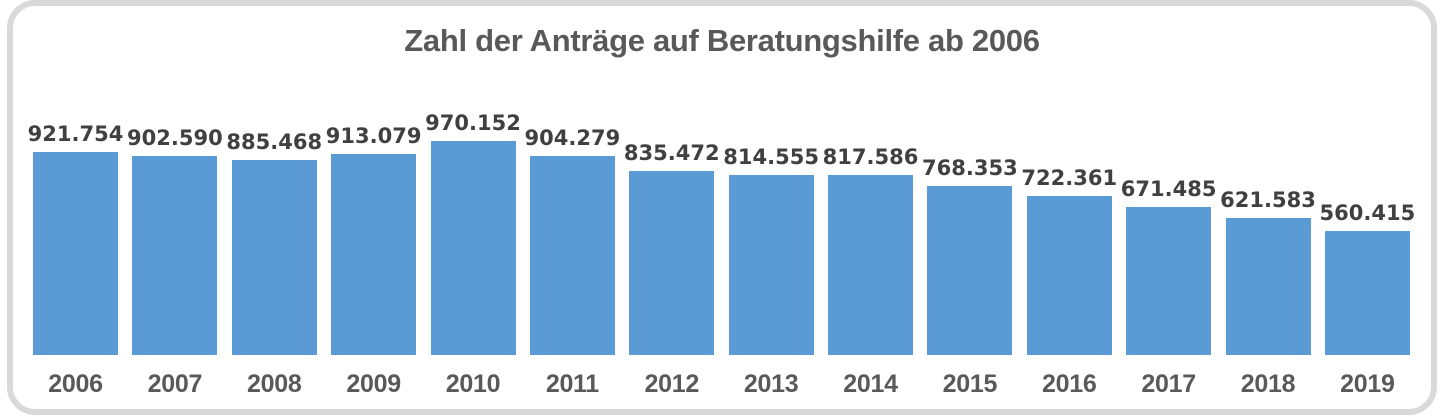 The height and width of the screenshot is (419, 1443). What do you see at coordinates (572, 384) in the screenshot?
I see `x-tick-label: 2011` at bounding box center [572, 384].